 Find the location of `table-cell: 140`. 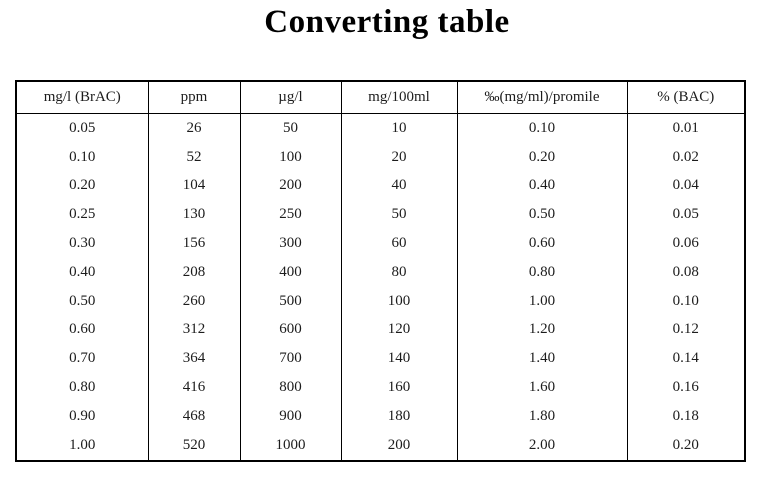

table-cell: 140 is located at coordinates (399, 359).